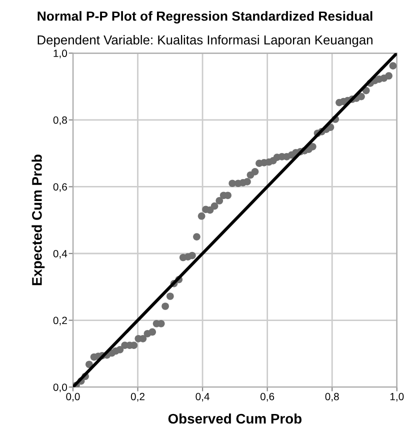 The width and height of the screenshot is (410, 432). Describe the element at coordinates (205, 41) in the screenshot. I see `chart-subtitle: Dependent Variable: Kualitas Informasi Laporan Keuangan` at that location.